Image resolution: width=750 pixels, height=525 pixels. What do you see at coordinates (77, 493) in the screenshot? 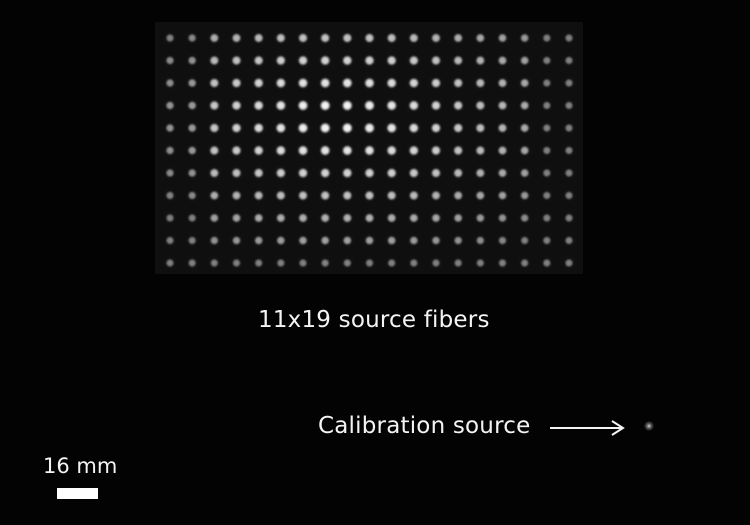
I see `scale-bar` at bounding box center [77, 493].